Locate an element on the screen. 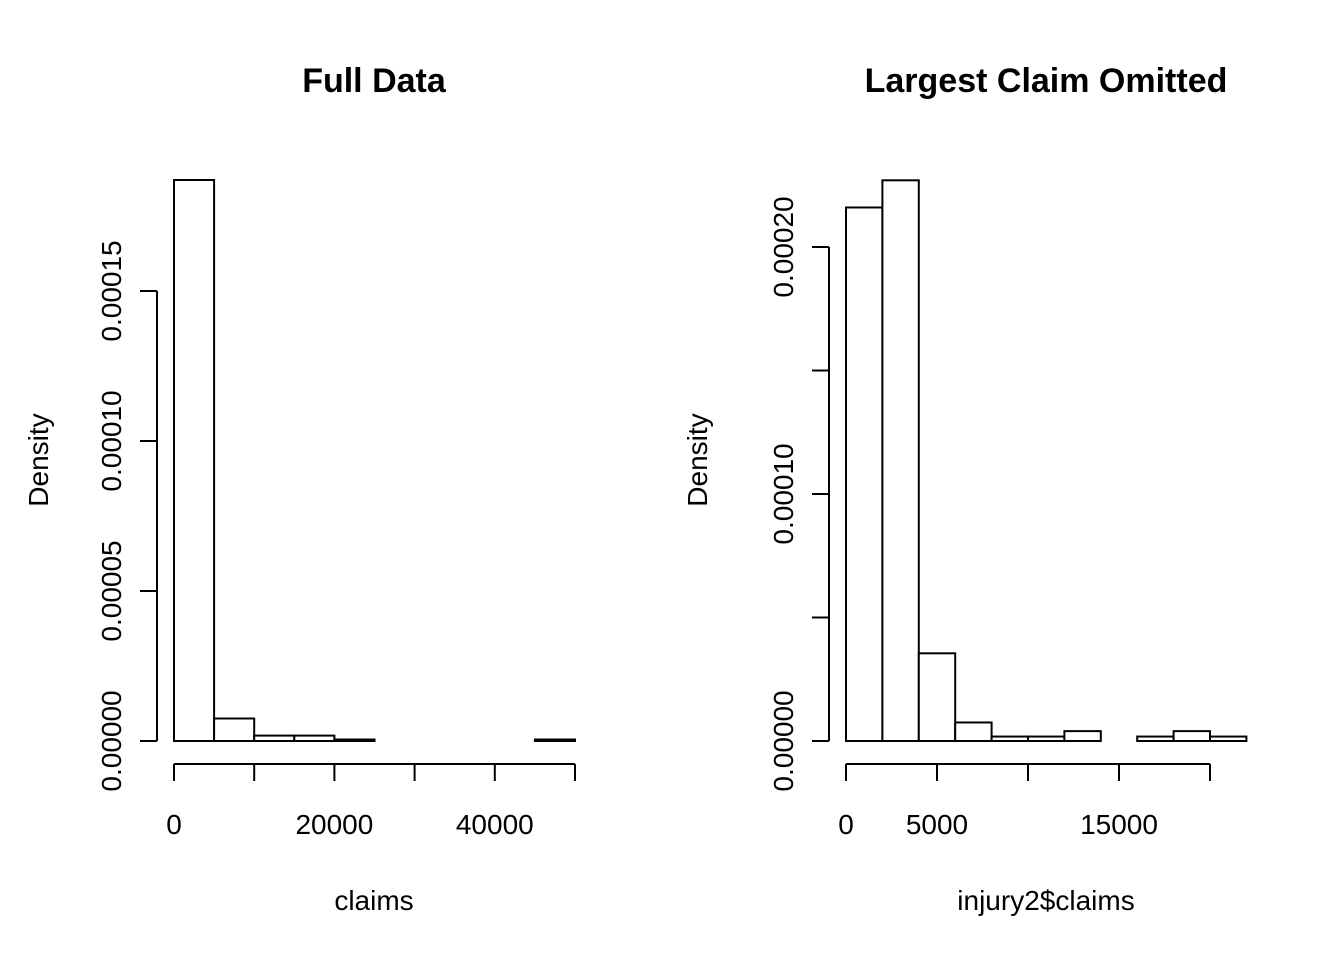  y-tick-label: 0.00020 is located at coordinates (783, 246).